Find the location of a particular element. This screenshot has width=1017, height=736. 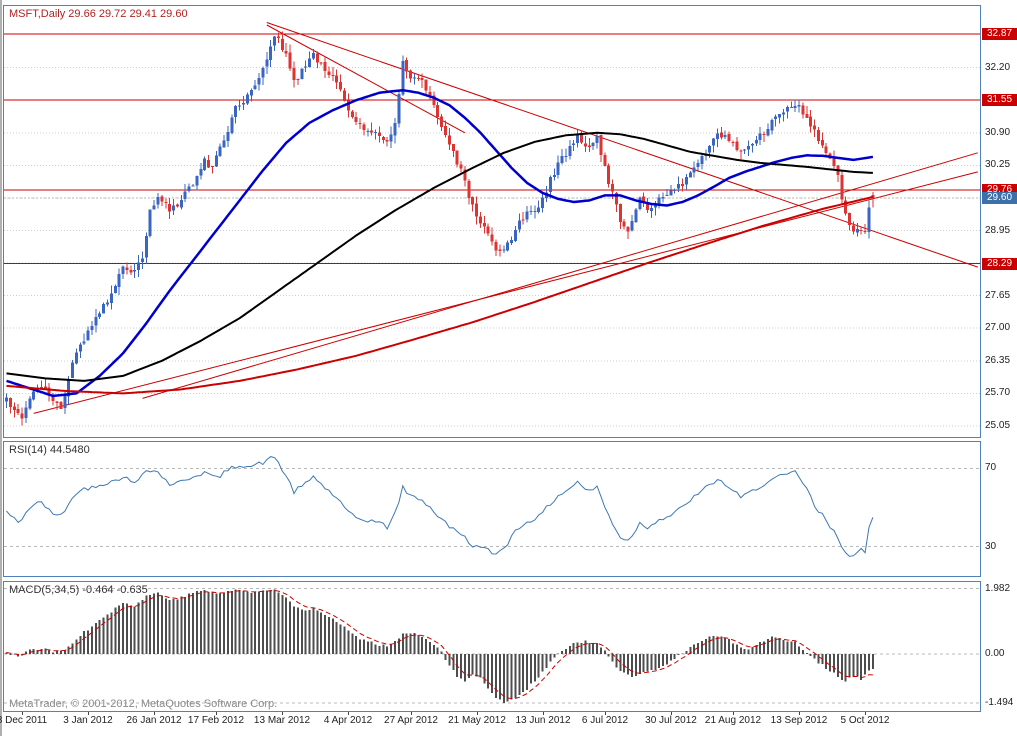

x-axis-label: 21 May 2012 is located at coordinates (477, 720).